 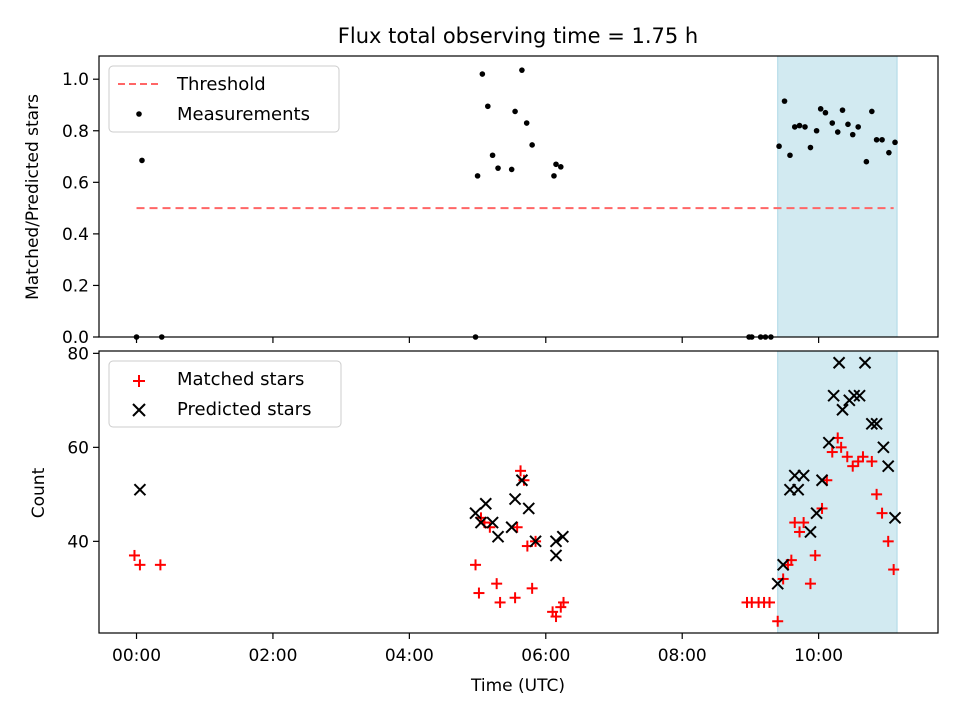 I want to click on bottom-y-ticks: 40 60 80, so click(x=83, y=448).